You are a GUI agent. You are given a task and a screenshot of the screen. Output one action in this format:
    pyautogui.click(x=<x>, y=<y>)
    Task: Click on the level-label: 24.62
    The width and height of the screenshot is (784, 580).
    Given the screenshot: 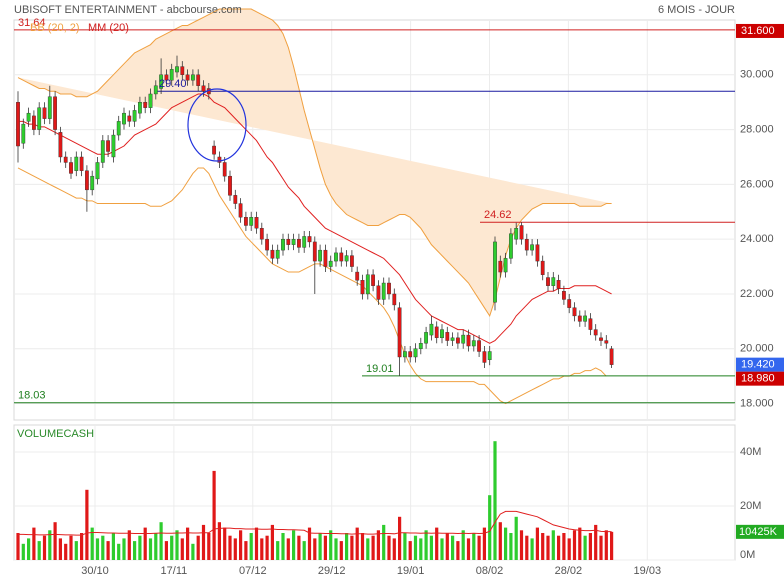 What is the action you would take?
    pyautogui.click(x=498, y=215)
    